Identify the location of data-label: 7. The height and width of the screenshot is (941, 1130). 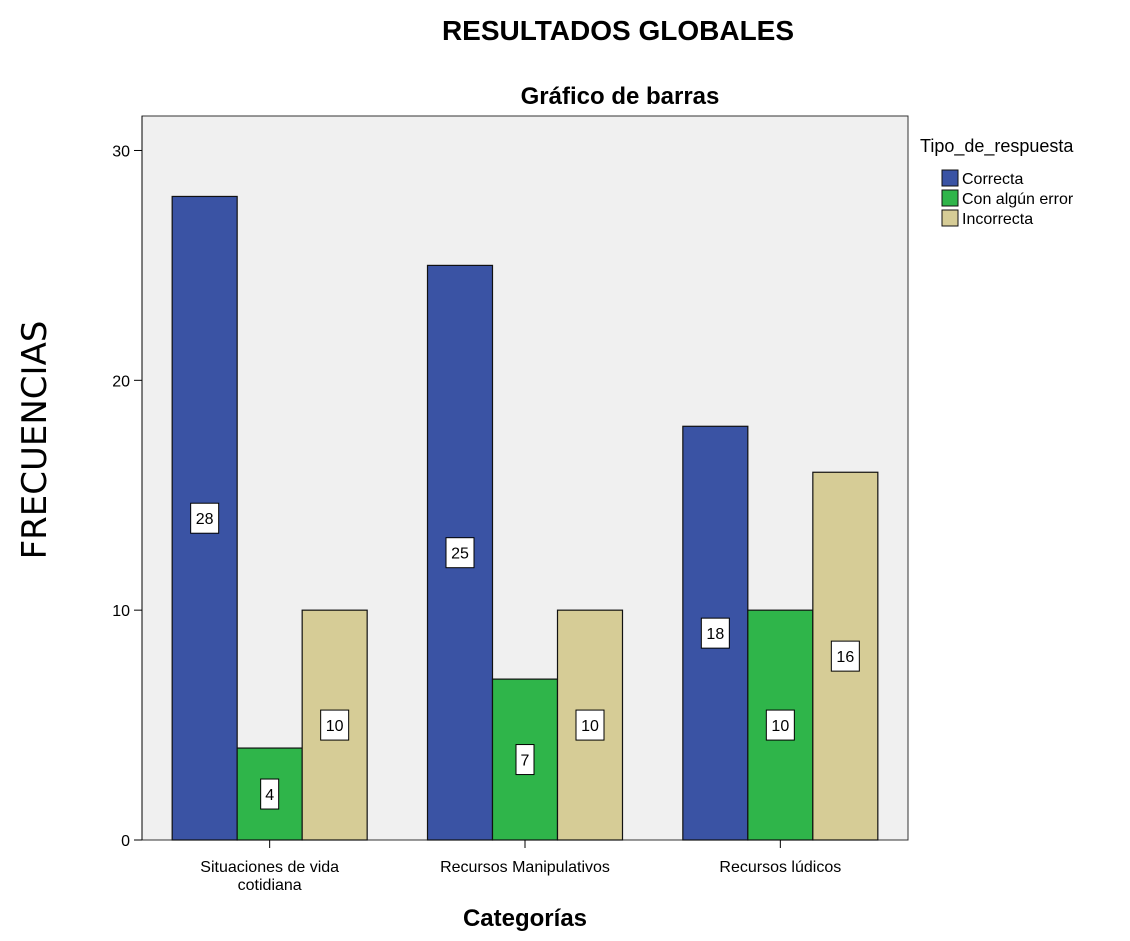
(525, 761).